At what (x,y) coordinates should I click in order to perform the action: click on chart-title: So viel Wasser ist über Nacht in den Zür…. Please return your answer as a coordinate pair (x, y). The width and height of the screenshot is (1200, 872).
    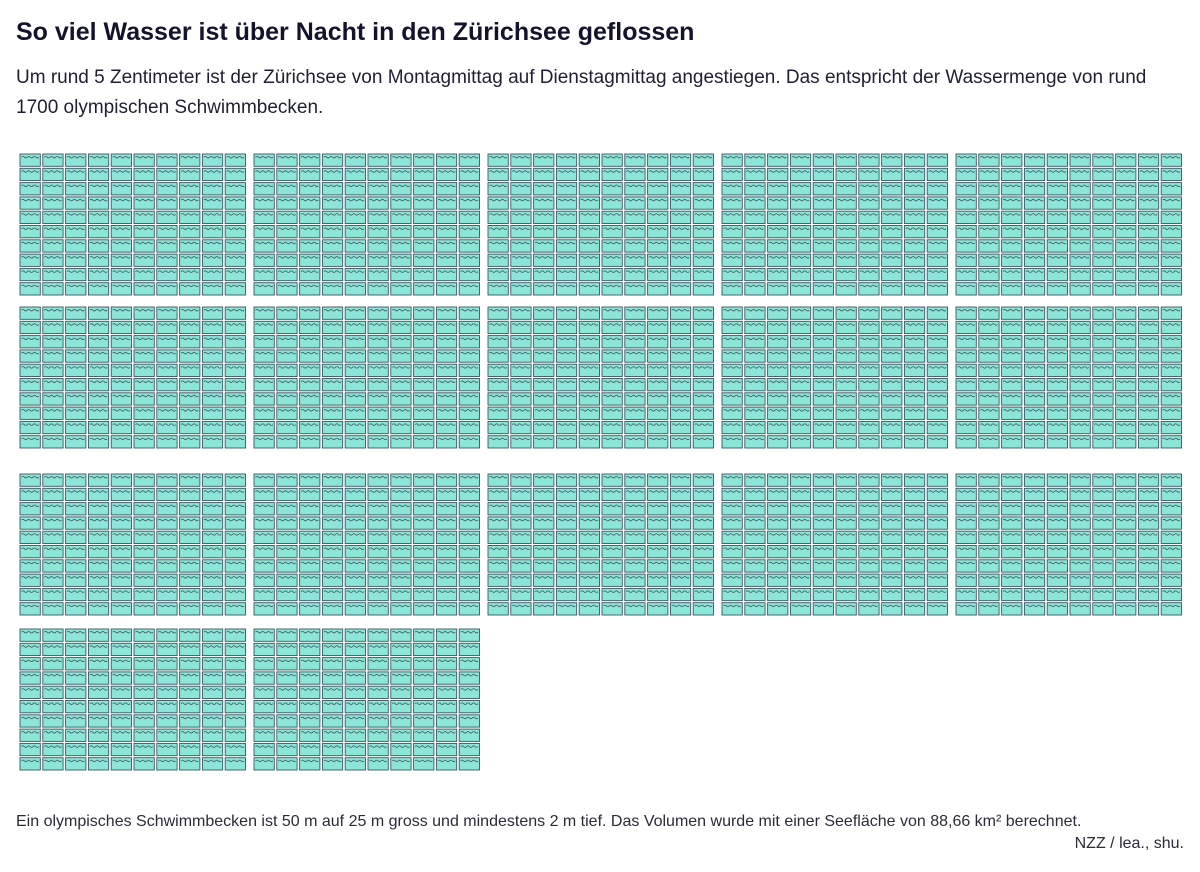
    Looking at the image, I should click on (355, 32).